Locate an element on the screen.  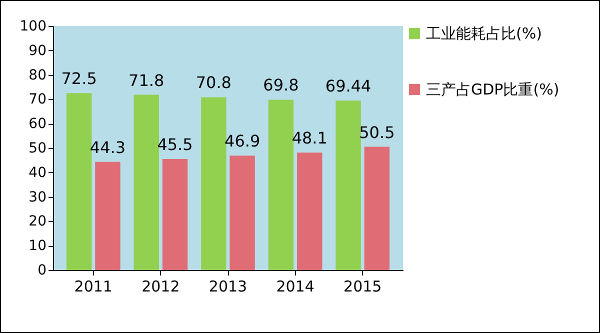
data-label: 71.8 is located at coordinates (146, 80).